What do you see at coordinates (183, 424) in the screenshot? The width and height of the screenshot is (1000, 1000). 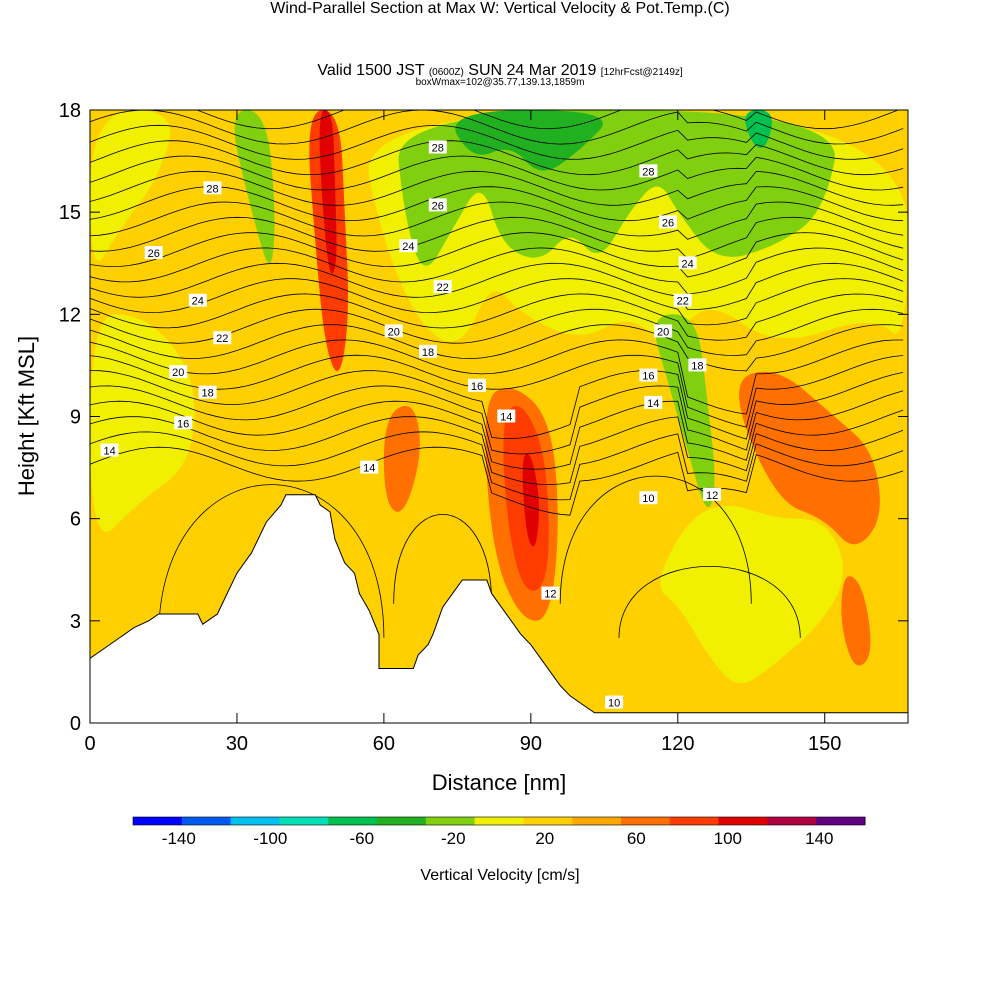 I see `contour-label-text: 16` at bounding box center [183, 424].